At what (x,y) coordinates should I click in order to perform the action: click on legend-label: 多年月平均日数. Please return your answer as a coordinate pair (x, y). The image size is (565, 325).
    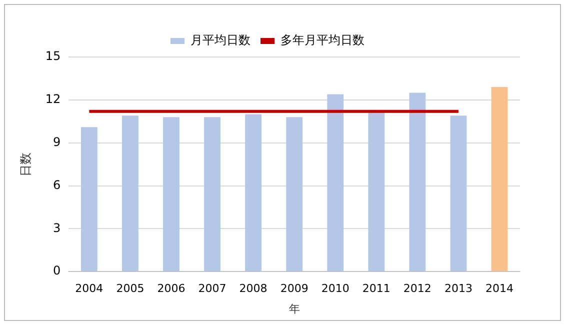
    Looking at the image, I should click on (322, 40).